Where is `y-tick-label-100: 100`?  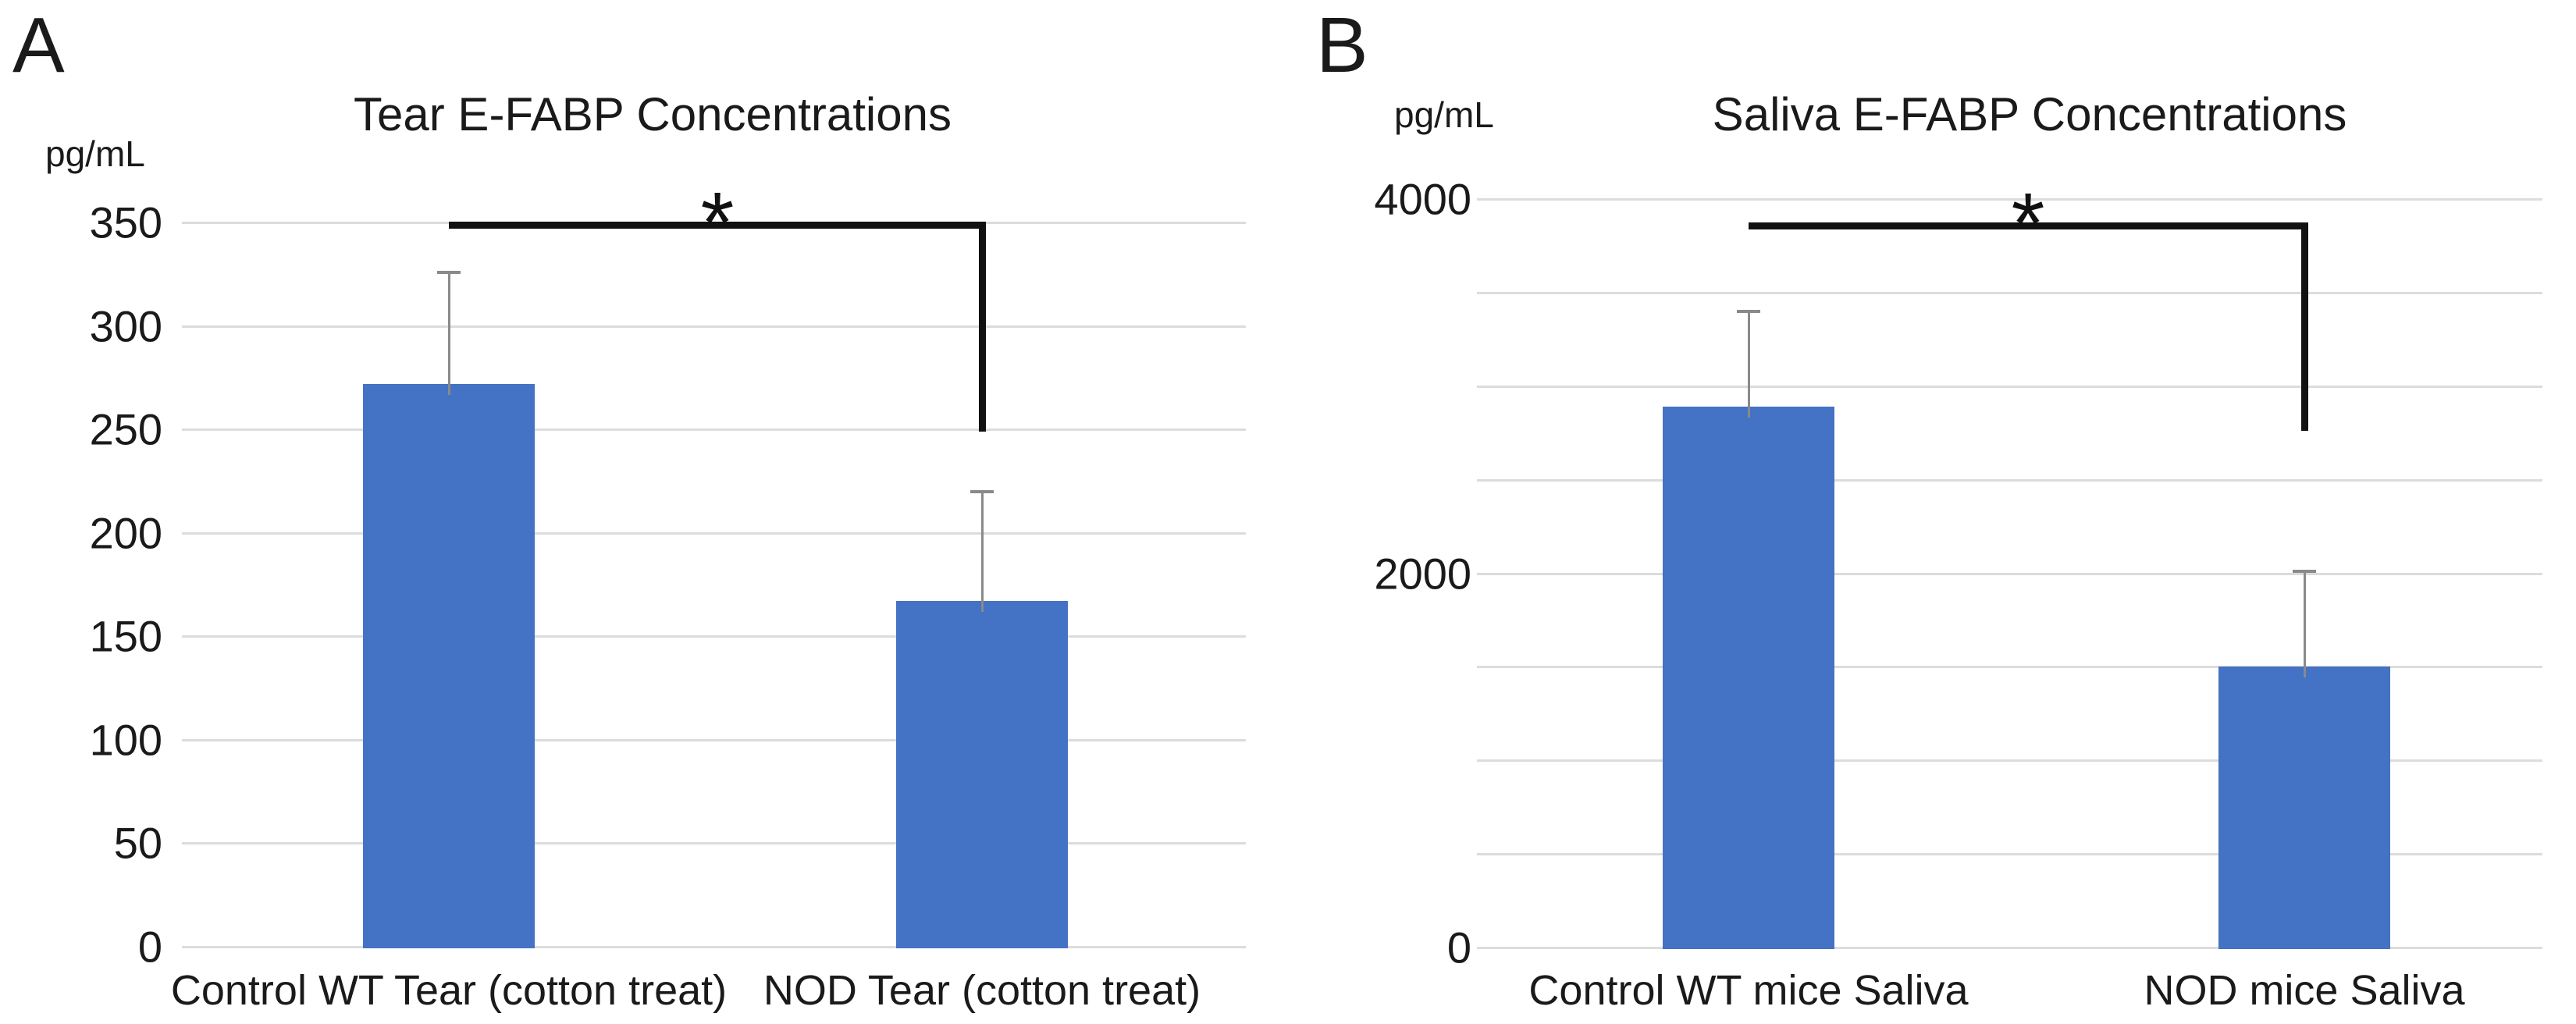
y-tick-label-100: 100 is located at coordinates (125, 740).